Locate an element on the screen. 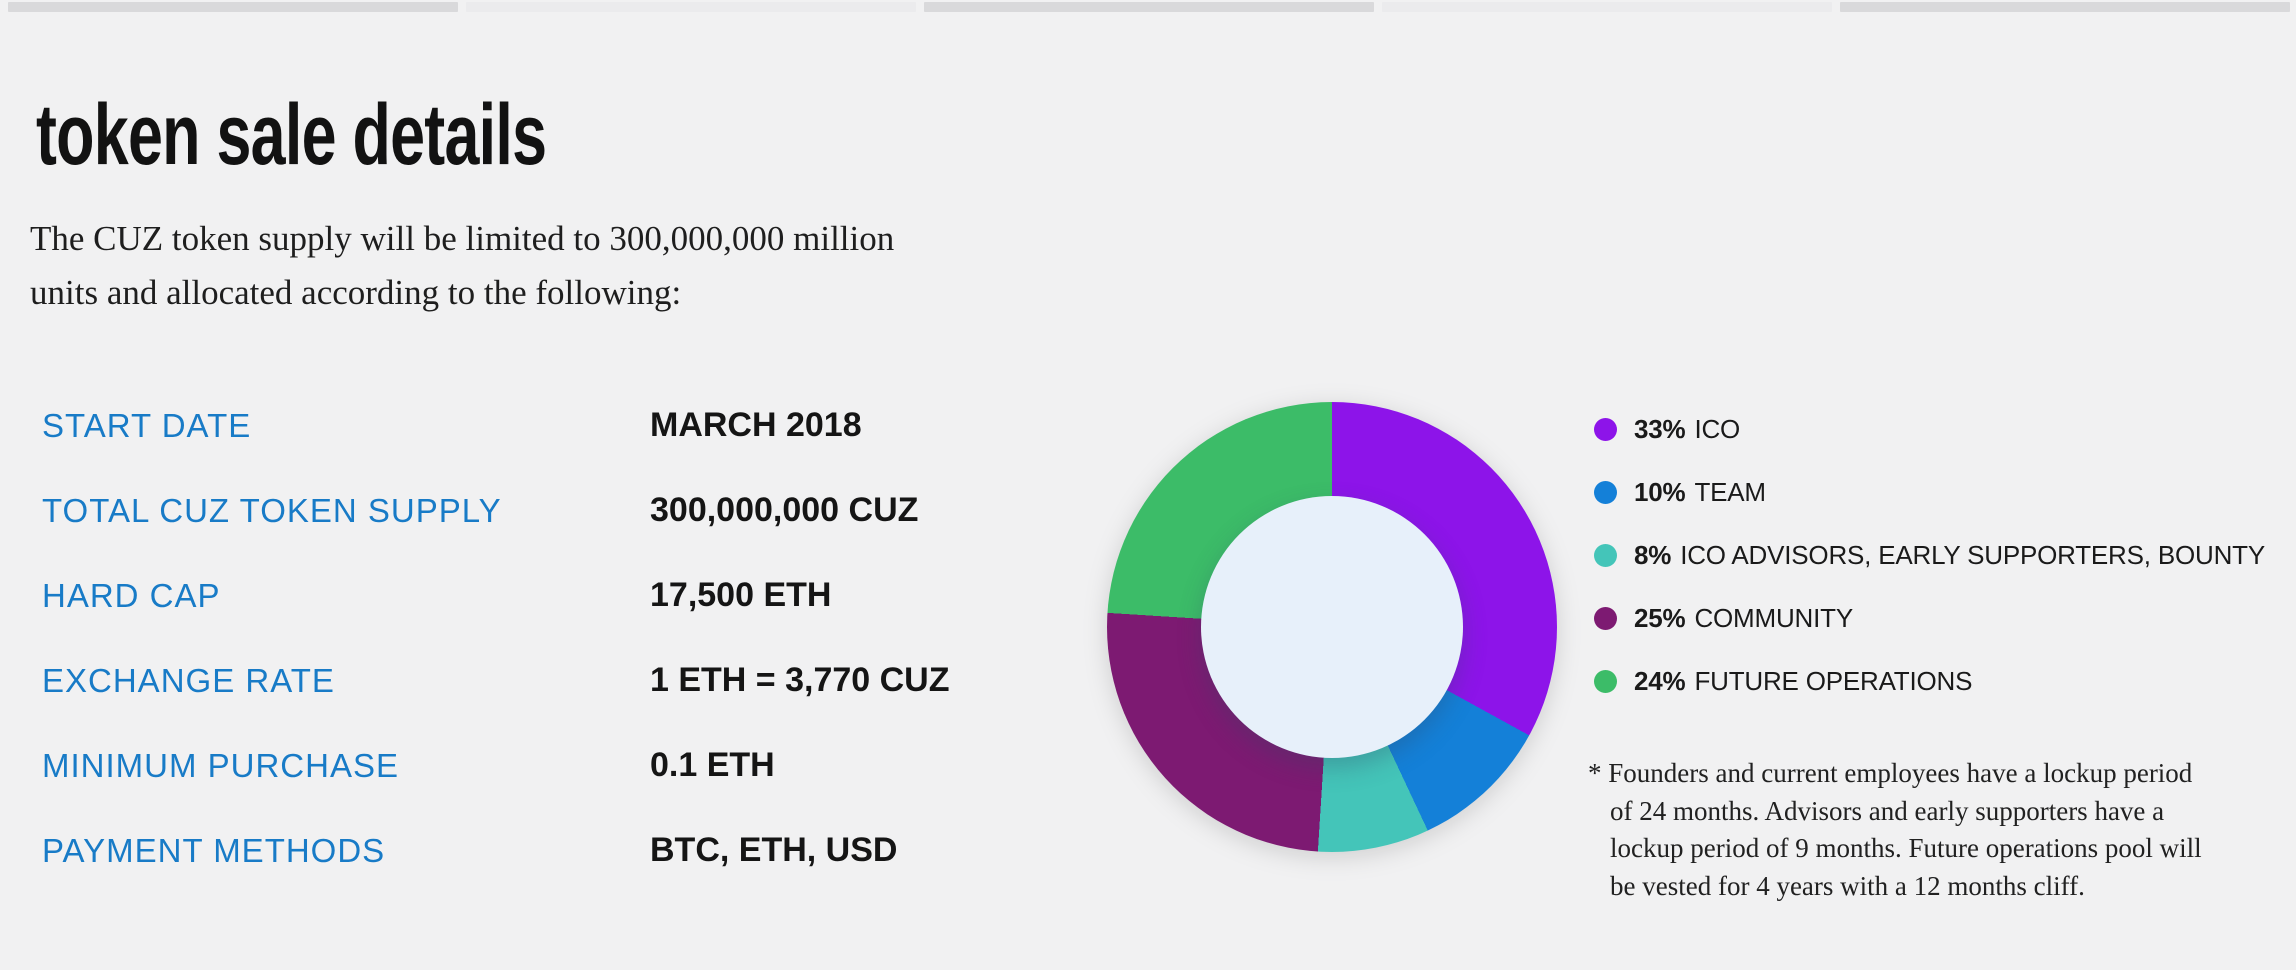 The image size is (2296, 970). carousel-progress-bar is located at coordinates (1149, 7).